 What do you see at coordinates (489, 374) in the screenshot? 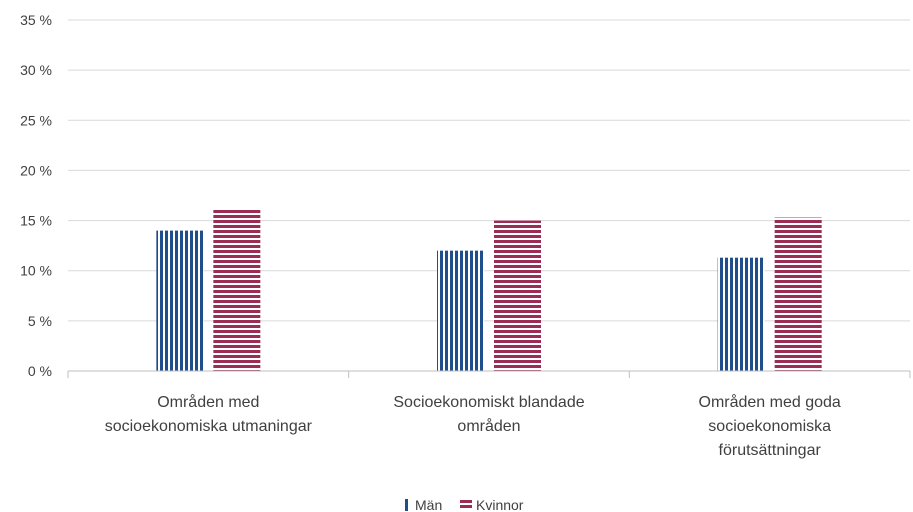
I see `x-axis` at bounding box center [489, 374].